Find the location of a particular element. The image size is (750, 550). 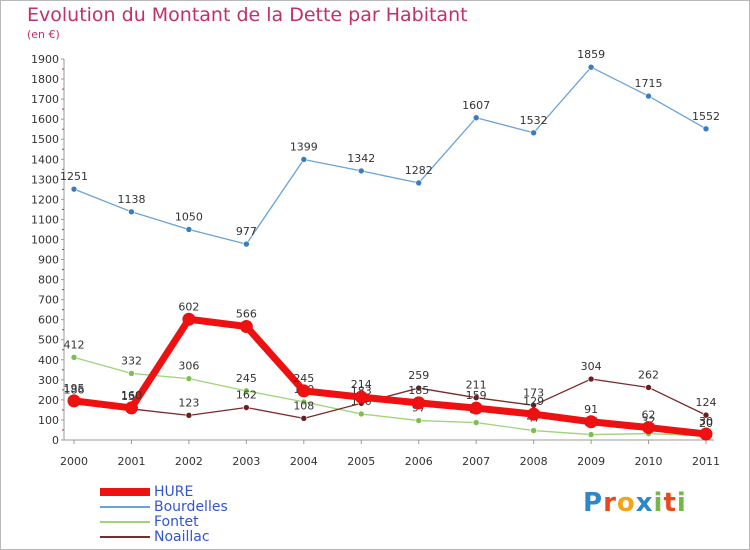

y-tick-label: 900 is located at coordinates (48, 260).